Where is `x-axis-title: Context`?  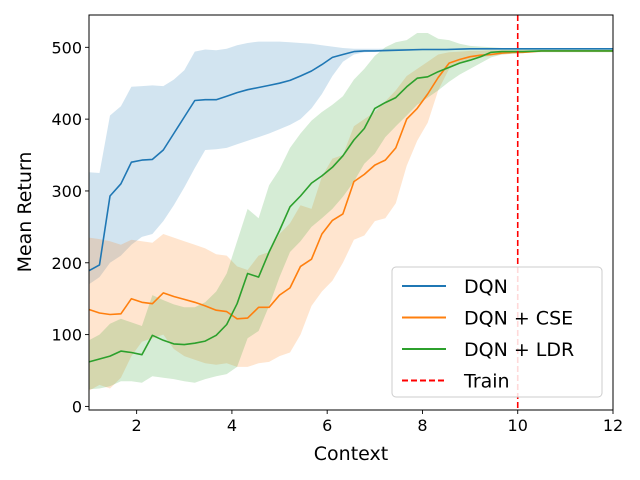 x-axis-title: Context is located at coordinates (351, 454).